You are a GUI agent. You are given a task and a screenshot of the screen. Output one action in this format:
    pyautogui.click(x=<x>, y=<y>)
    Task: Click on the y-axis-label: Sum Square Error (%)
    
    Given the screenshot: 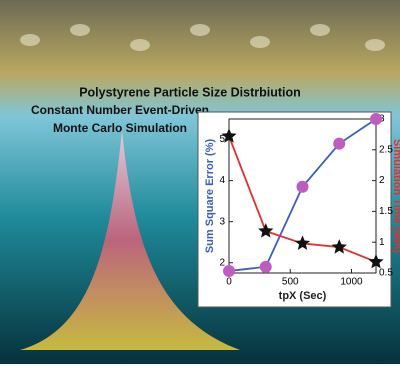 What is the action you would take?
    pyautogui.click(x=210, y=196)
    